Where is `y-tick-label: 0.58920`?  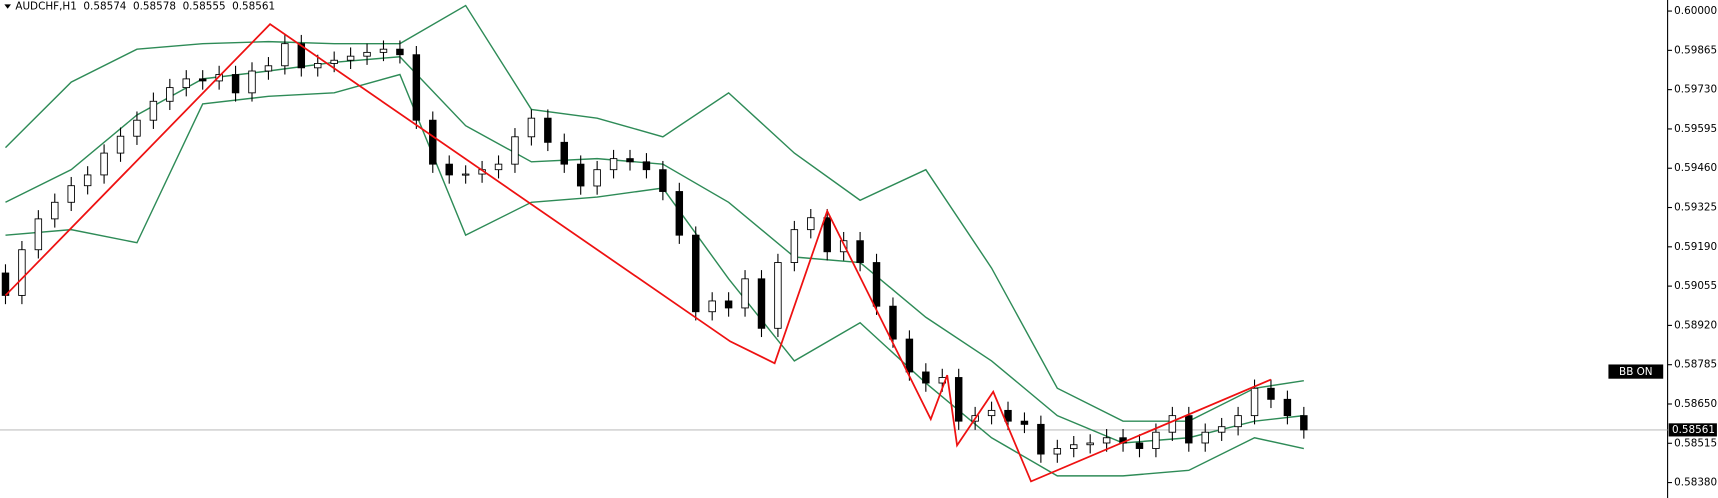
y-tick-label: 0.58920 is located at coordinates (1695, 325).